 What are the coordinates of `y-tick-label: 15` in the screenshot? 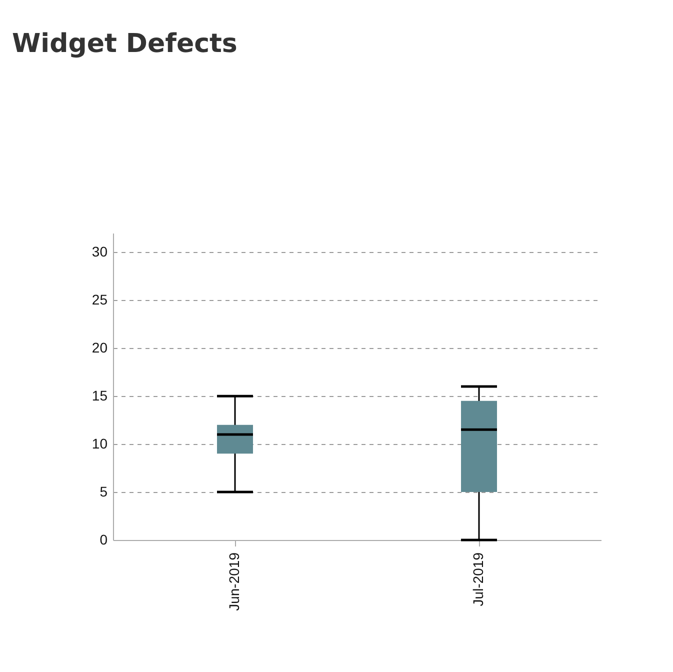 It's located at (100, 396).